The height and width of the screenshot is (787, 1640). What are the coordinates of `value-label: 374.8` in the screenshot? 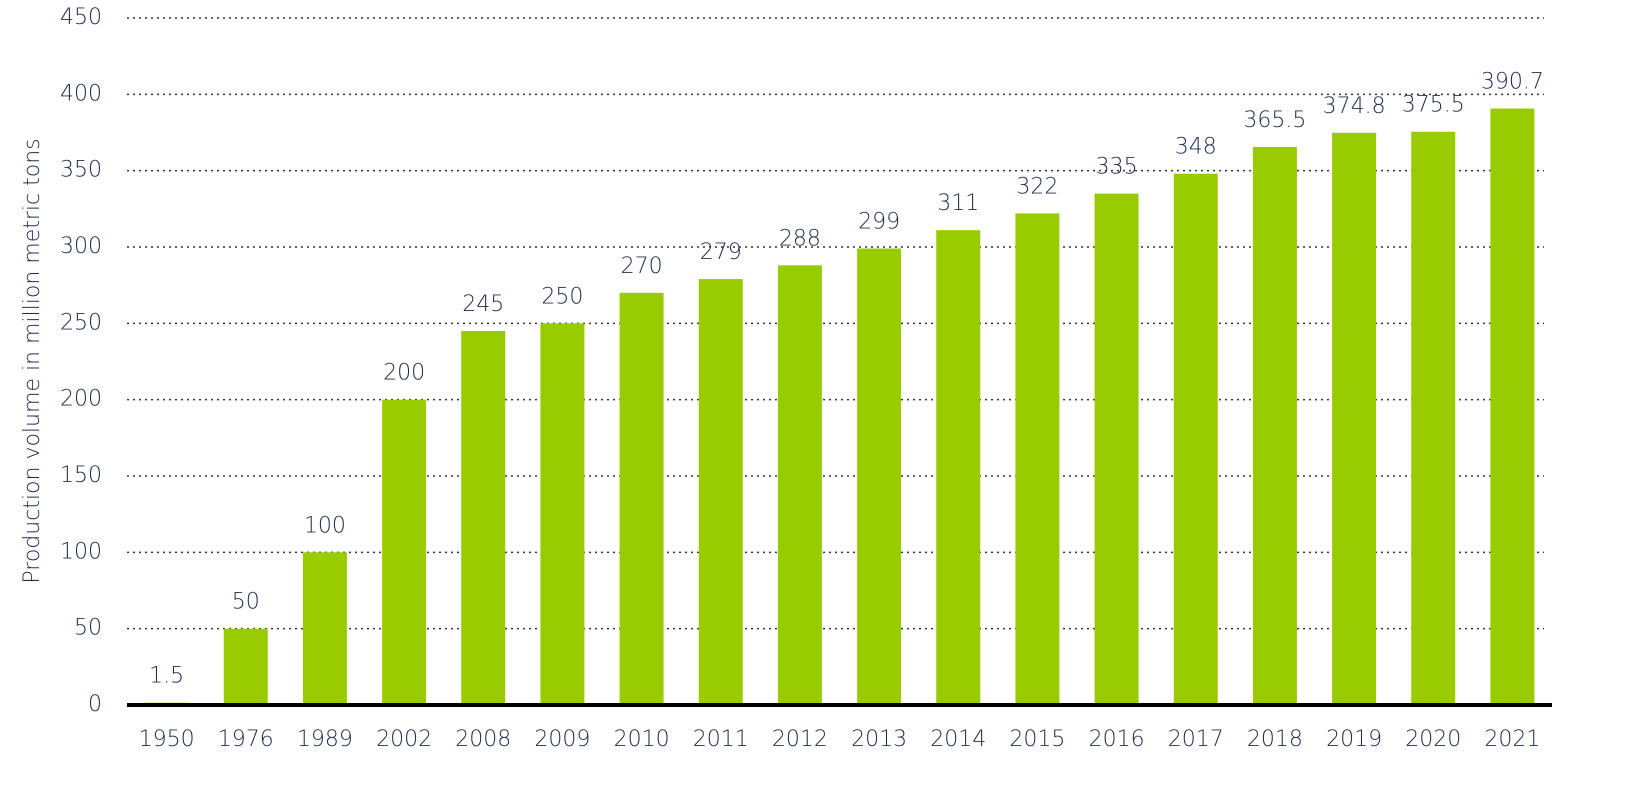 It's located at (1354, 106).